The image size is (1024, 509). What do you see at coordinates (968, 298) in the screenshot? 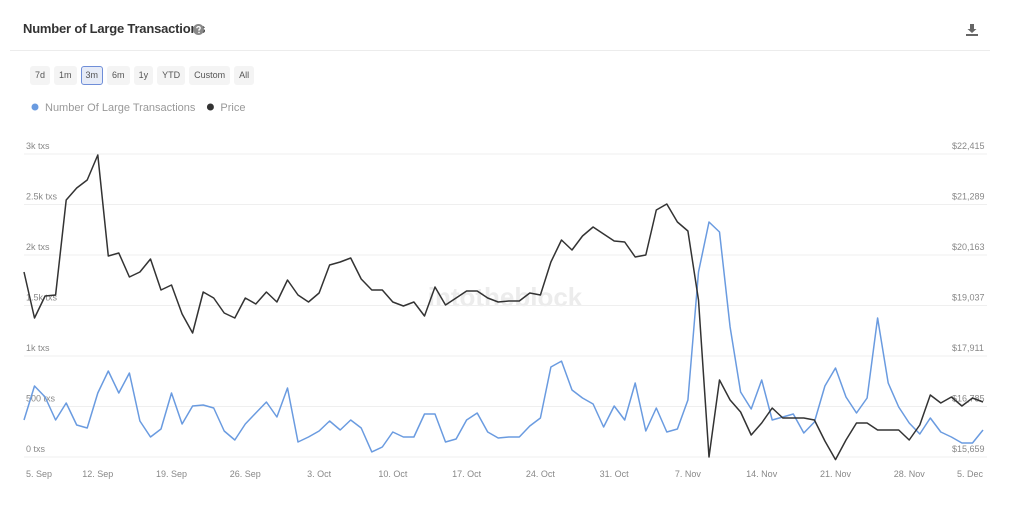
I see `y2-tick-label: $19,037` at bounding box center [968, 298].